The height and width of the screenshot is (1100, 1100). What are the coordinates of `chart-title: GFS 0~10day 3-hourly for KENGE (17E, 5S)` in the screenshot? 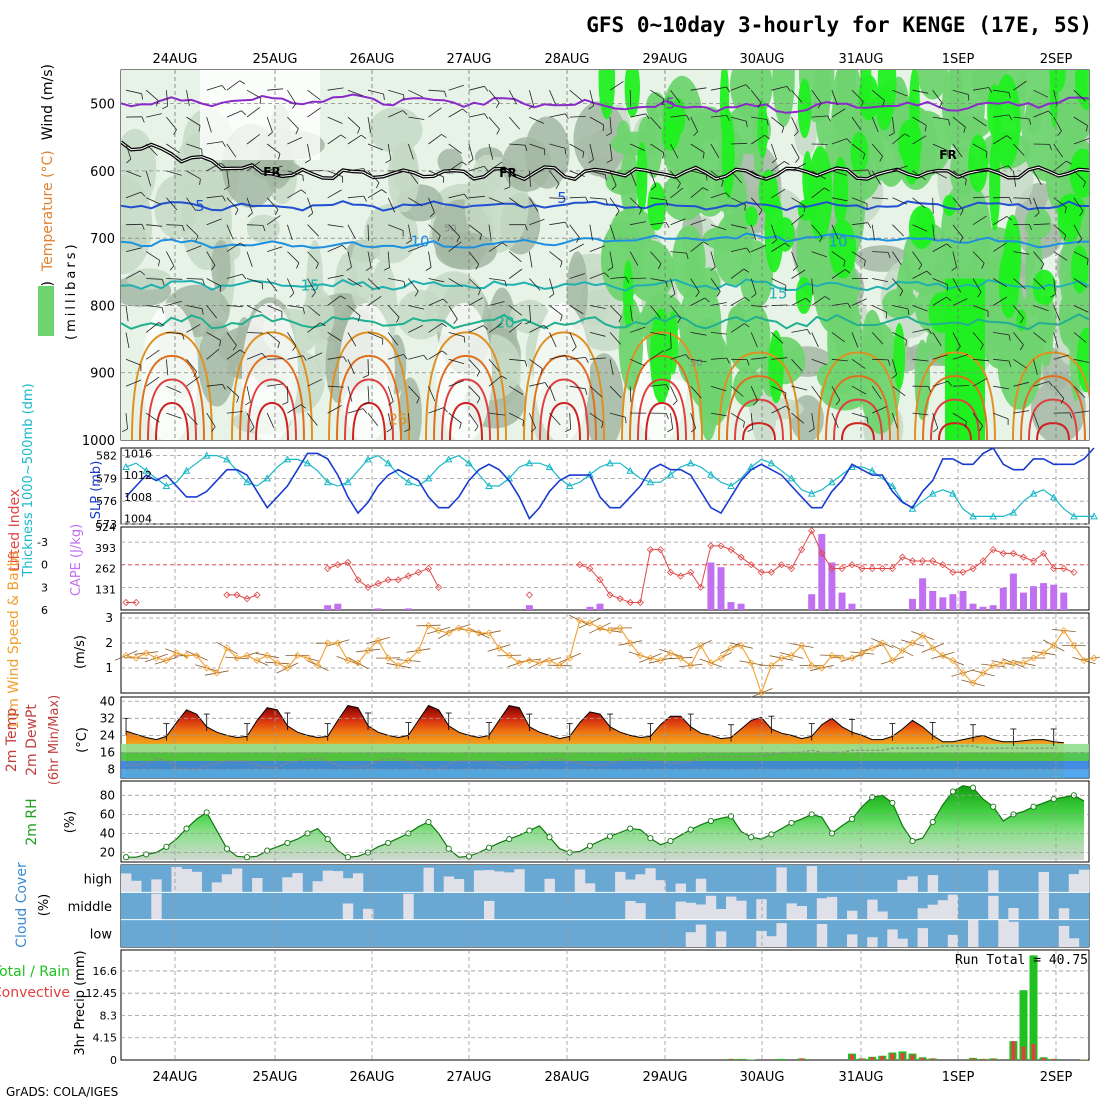 It's located at (839, 25).